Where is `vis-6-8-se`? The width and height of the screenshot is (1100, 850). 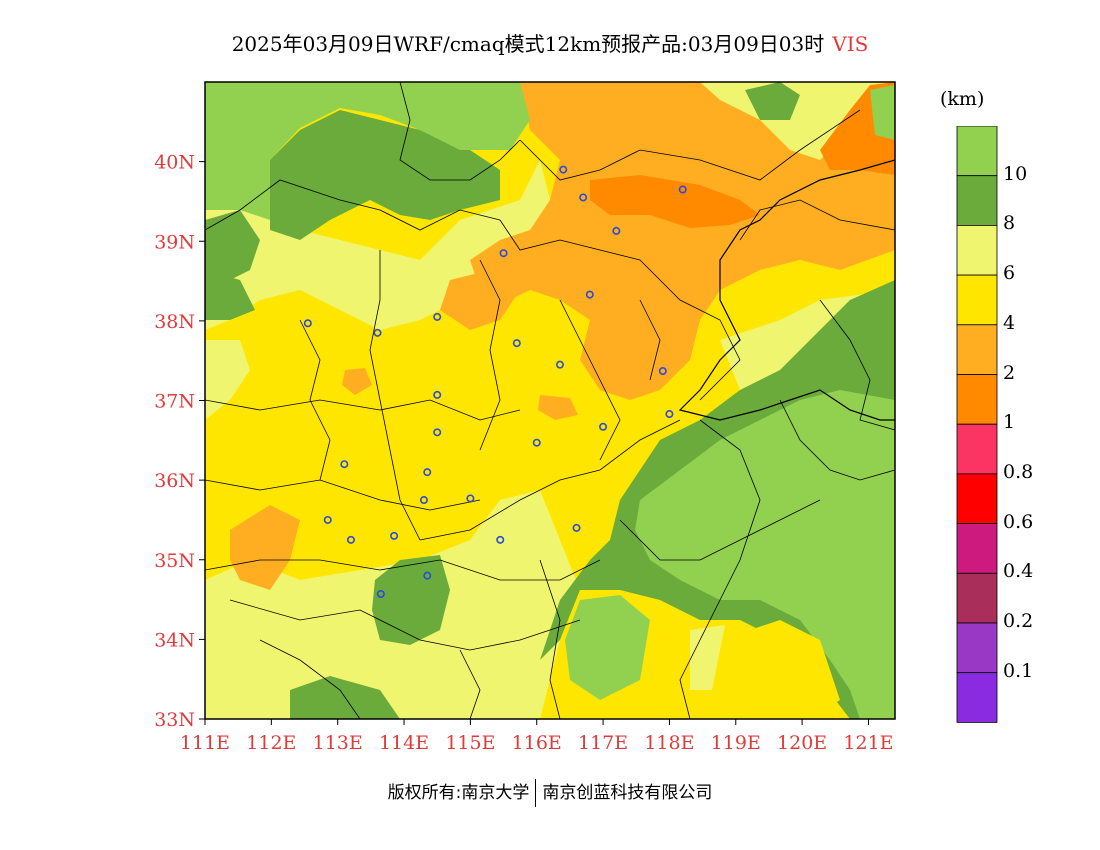 vis-6-8-se is located at coordinates (707, 657).